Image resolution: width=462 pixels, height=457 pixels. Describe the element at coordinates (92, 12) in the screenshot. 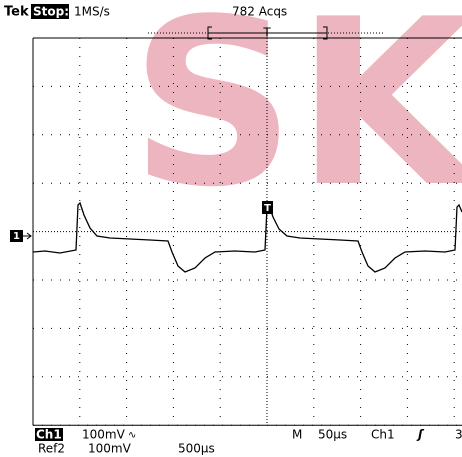

I see `rate: 1MS/s` at that location.